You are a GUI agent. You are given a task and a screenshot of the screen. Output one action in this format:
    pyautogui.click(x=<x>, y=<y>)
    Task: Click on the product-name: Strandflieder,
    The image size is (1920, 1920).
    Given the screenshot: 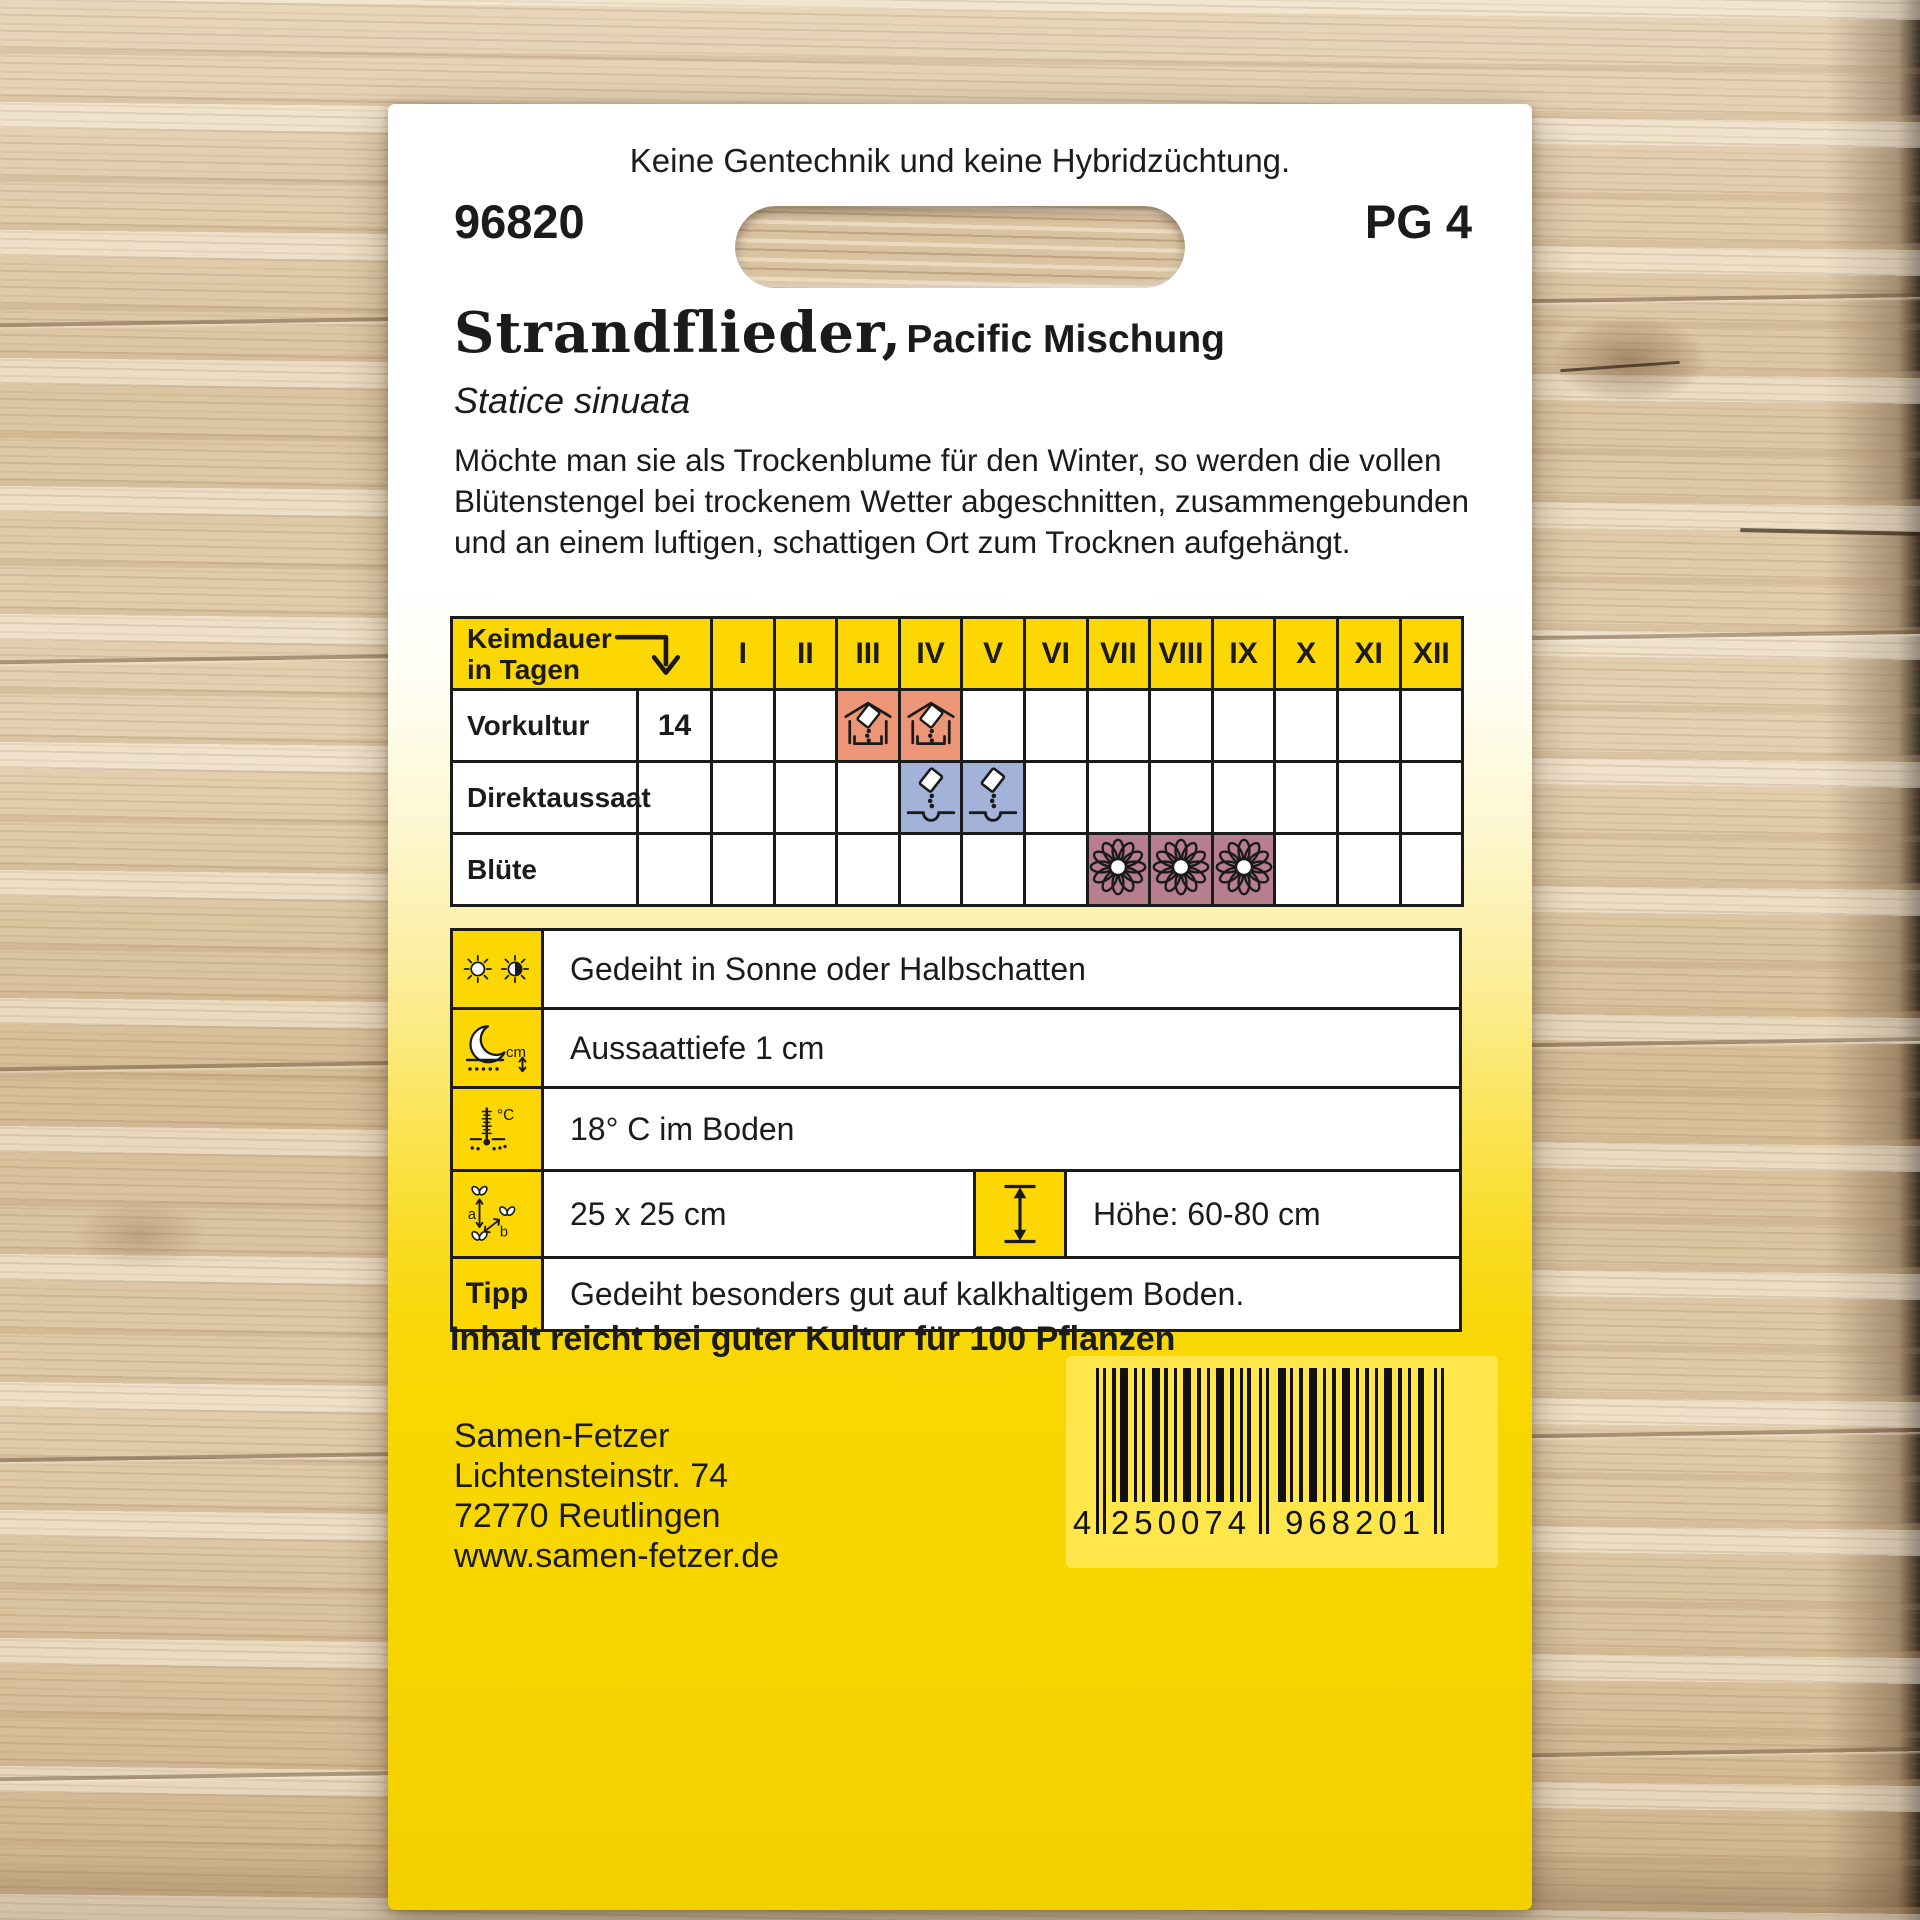 What is the action you would take?
    pyautogui.click(x=678, y=333)
    